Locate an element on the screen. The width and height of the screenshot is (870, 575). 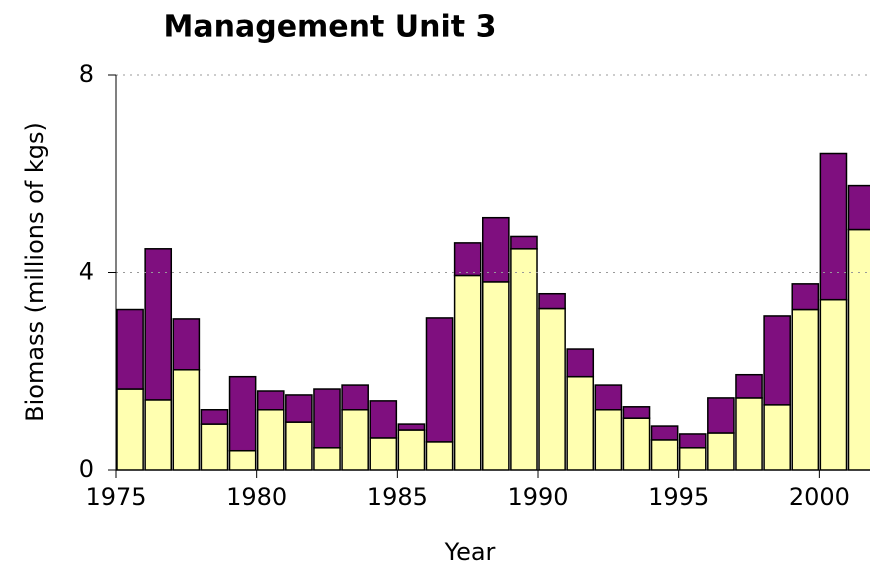
y-tick-label: 0 is located at coordinates (86, 469).